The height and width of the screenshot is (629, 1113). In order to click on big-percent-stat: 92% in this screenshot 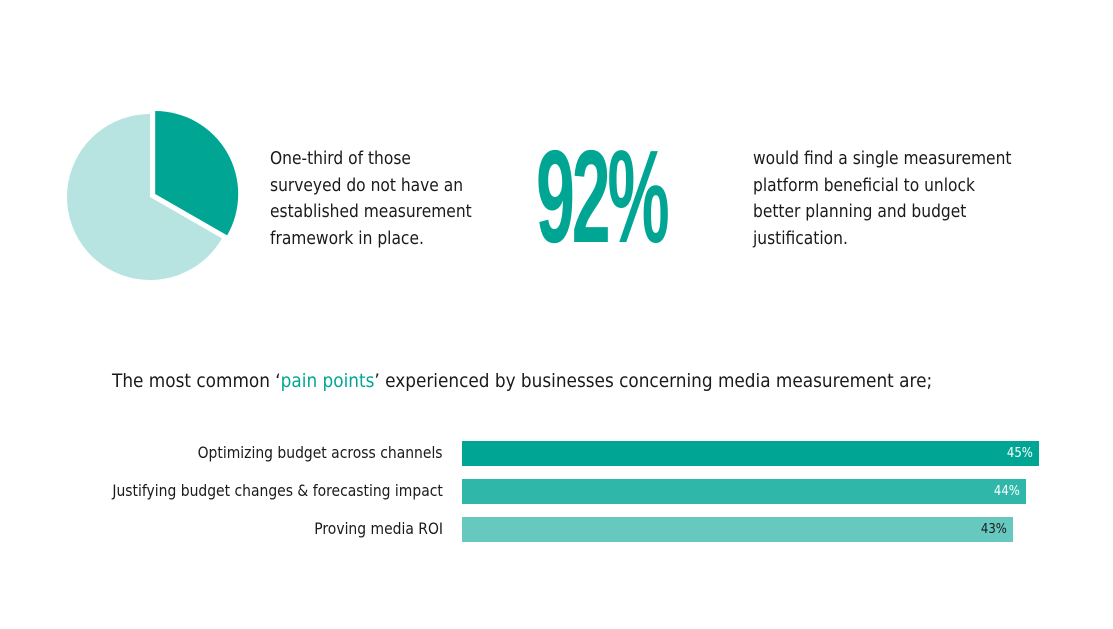, I will do `click(603, 196)`.